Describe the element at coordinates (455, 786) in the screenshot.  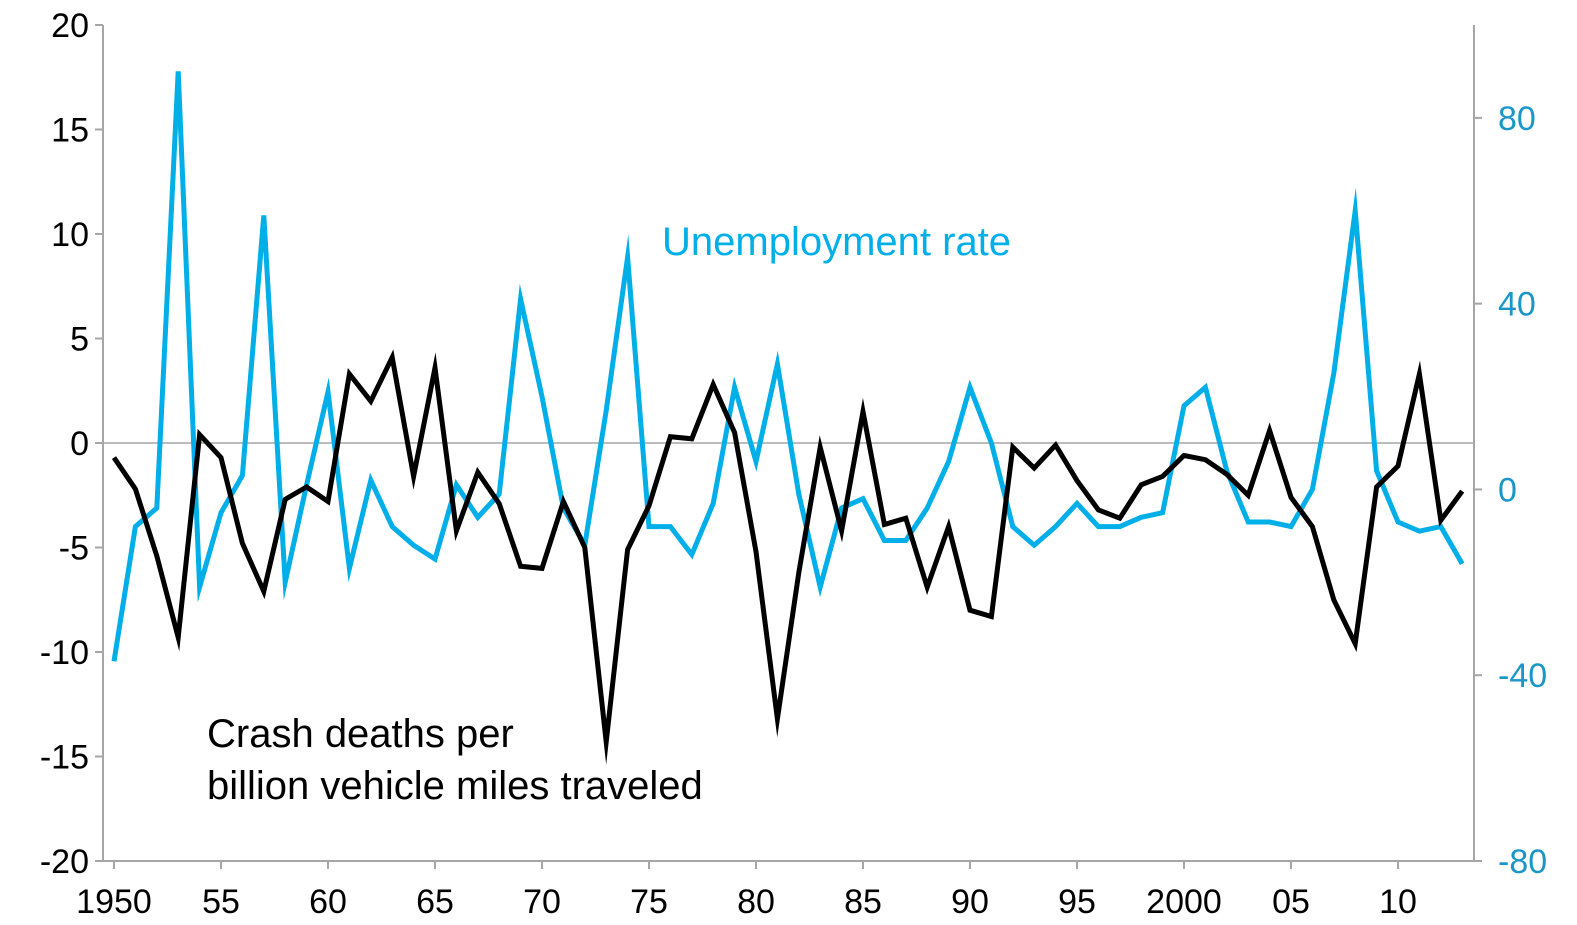
I see `series-label-crash-deaths-line2: billion vehicle miles traveled` at that location.